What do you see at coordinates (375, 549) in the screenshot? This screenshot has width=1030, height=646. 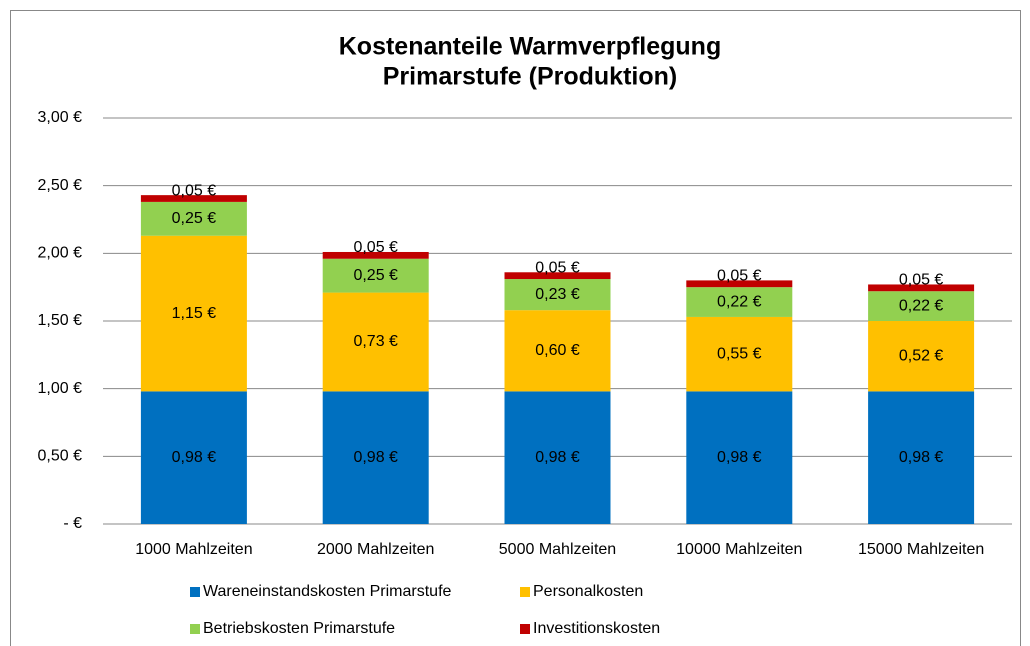 I see `x-tick-label: 2000 Mahlzeiten` at bounding box center [375, 549].